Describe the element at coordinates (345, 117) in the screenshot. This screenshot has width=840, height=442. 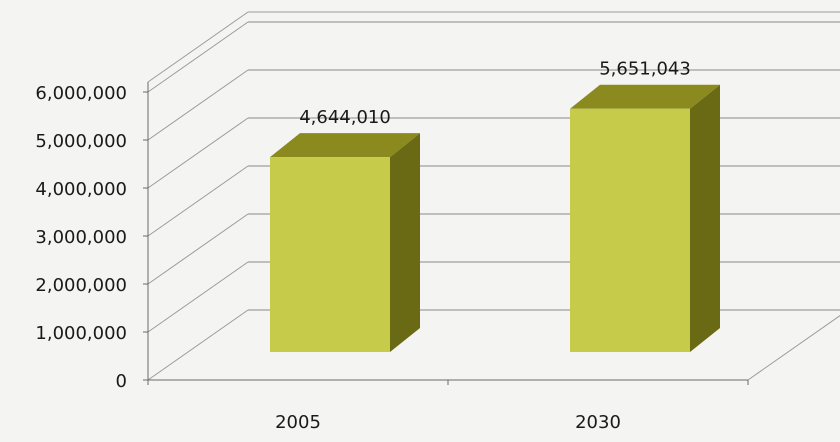
I see `data-label: 4,644,010` at that location.